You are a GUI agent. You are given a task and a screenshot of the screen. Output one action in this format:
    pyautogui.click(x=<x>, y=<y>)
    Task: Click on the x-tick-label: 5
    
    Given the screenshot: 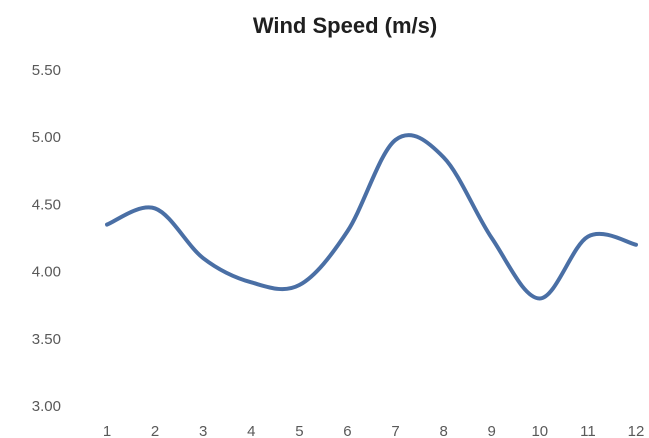 What is the action you would take?
    pyautogui.click(x=299, y=430)
    